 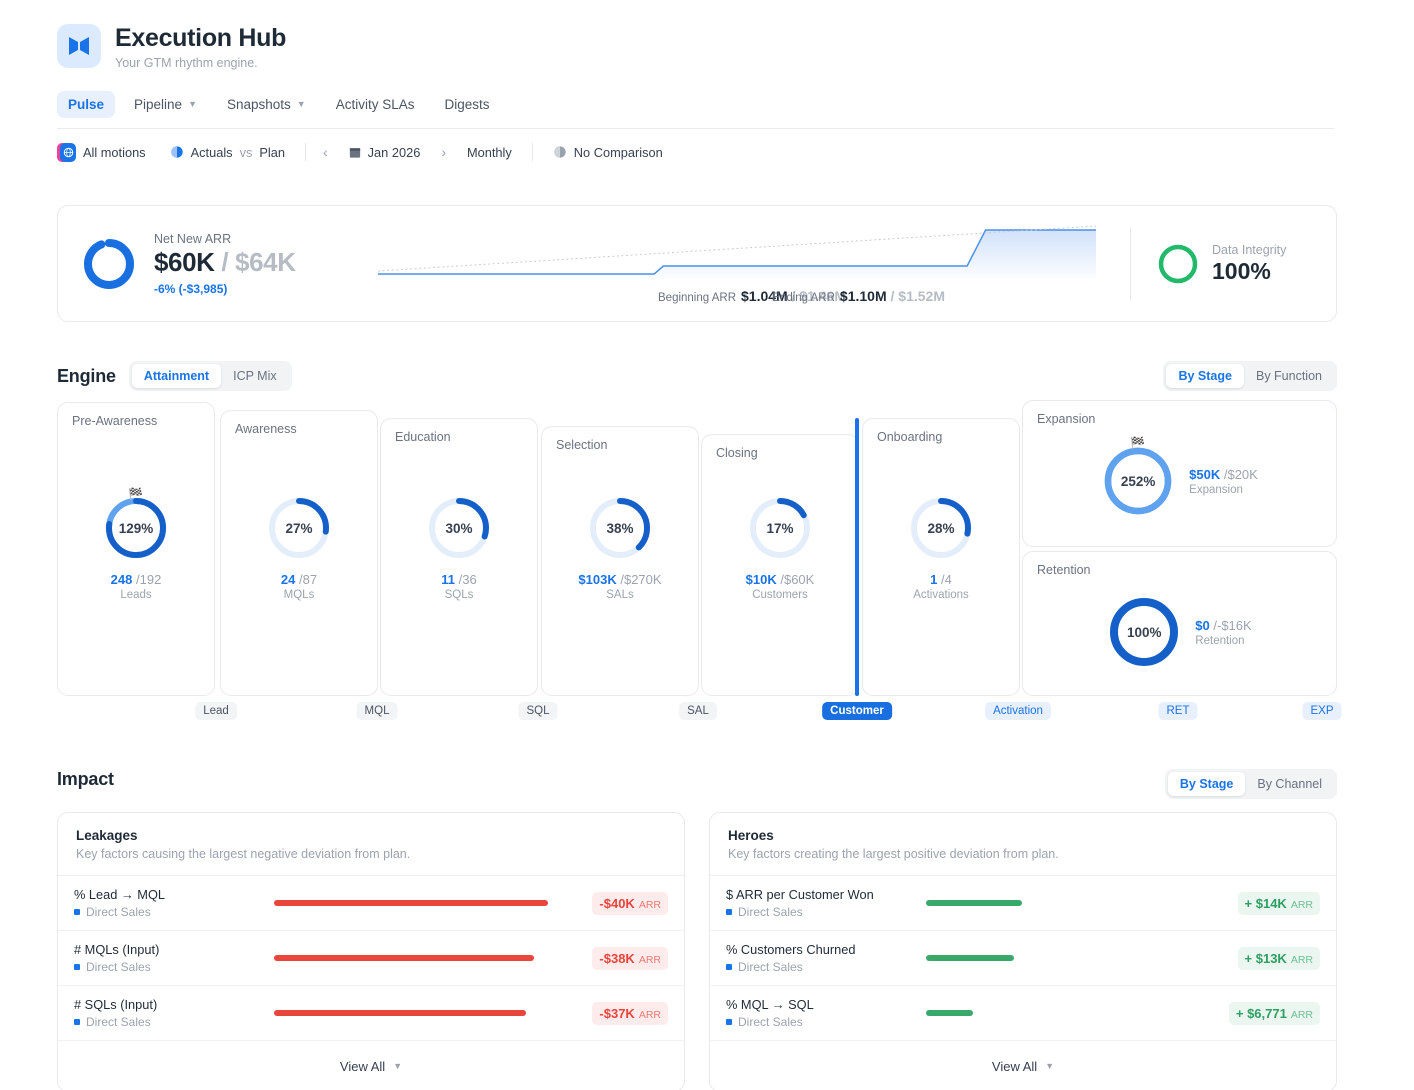 I want to click on stage-target: /$270K, so click(x=641, y=579).